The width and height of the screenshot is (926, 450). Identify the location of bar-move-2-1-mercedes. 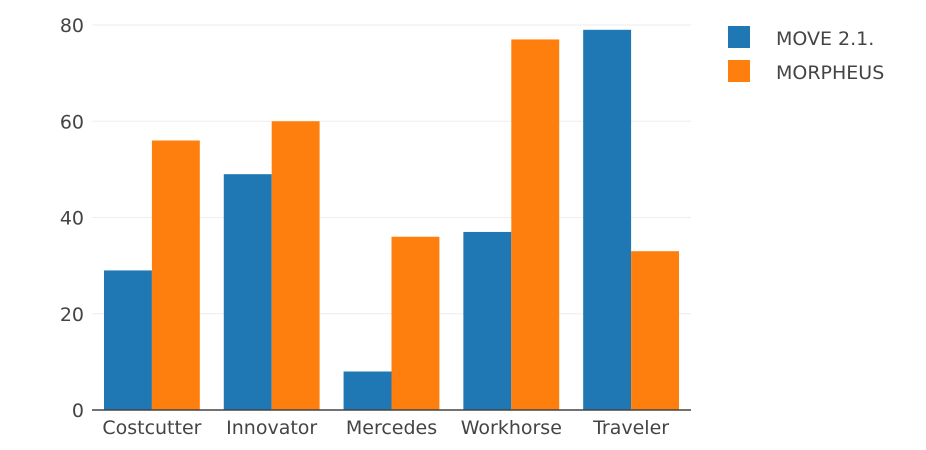
(367, 391).